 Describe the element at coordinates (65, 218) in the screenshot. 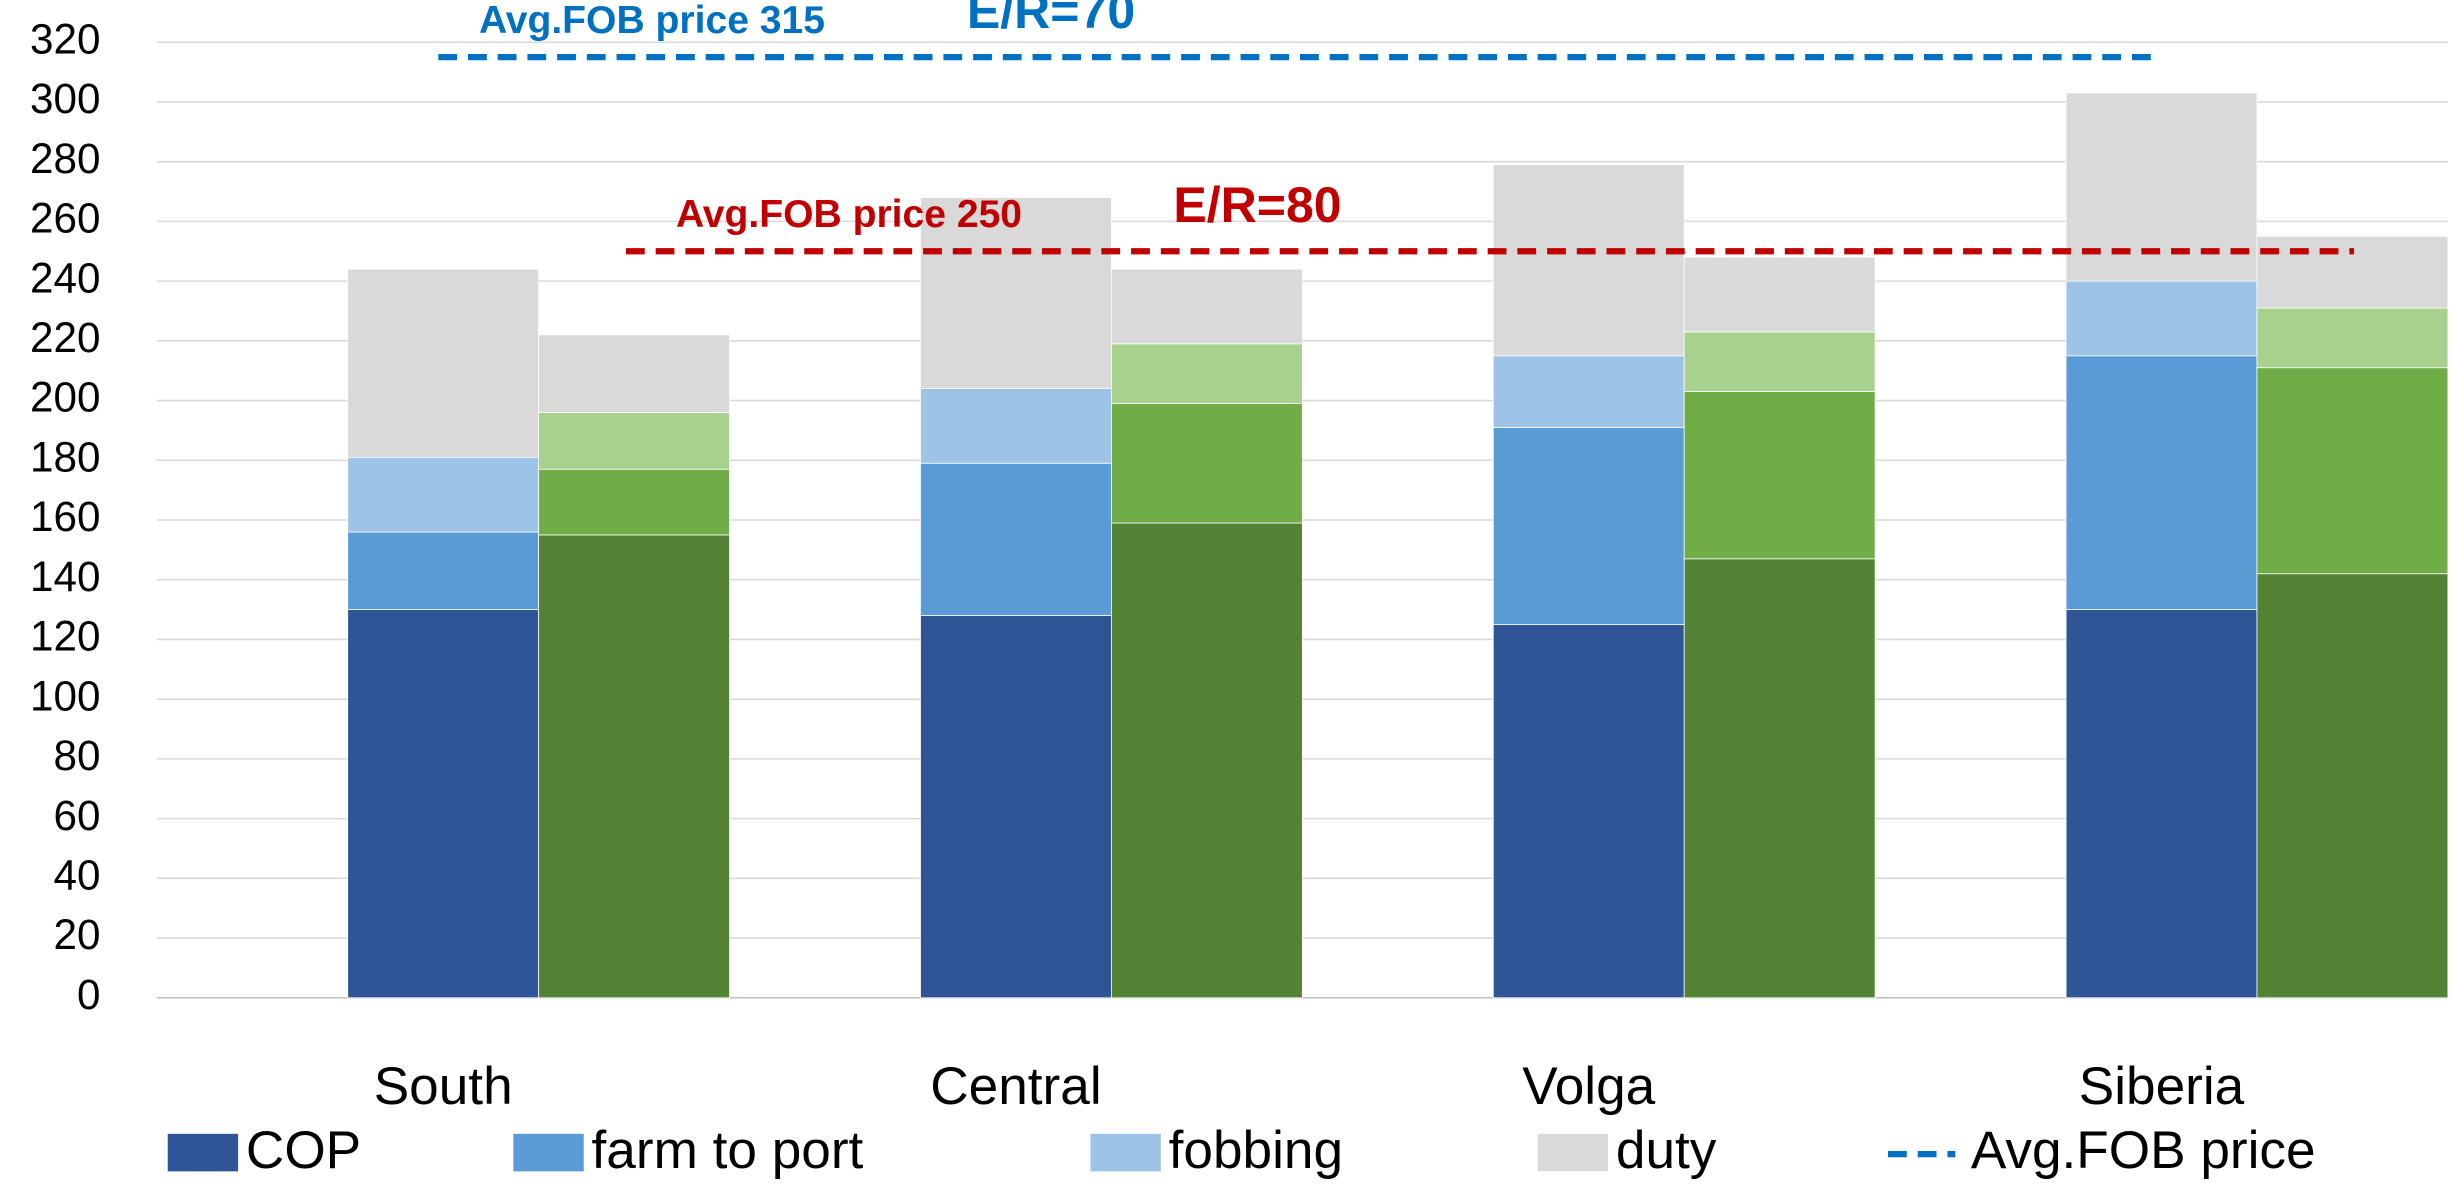

I see `y-tick-label: 260` at that location.